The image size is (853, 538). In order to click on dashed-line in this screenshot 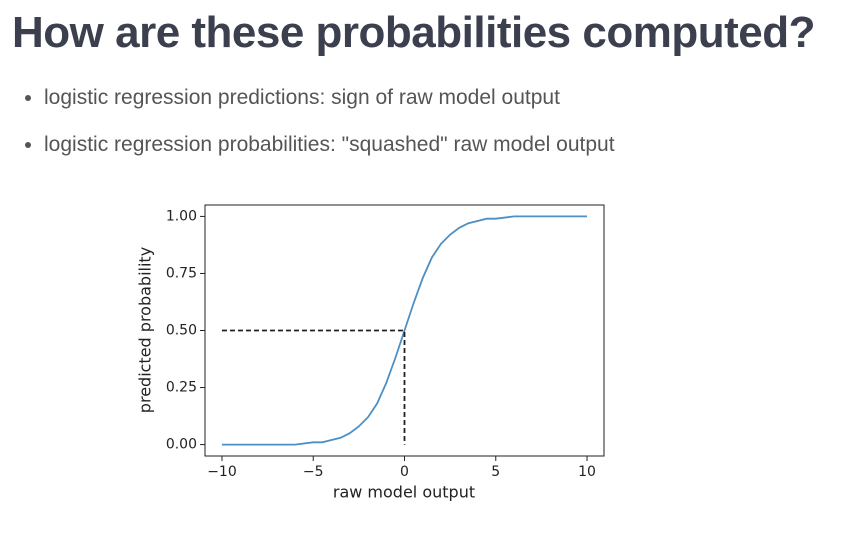, I will do `click(313, 387)`.